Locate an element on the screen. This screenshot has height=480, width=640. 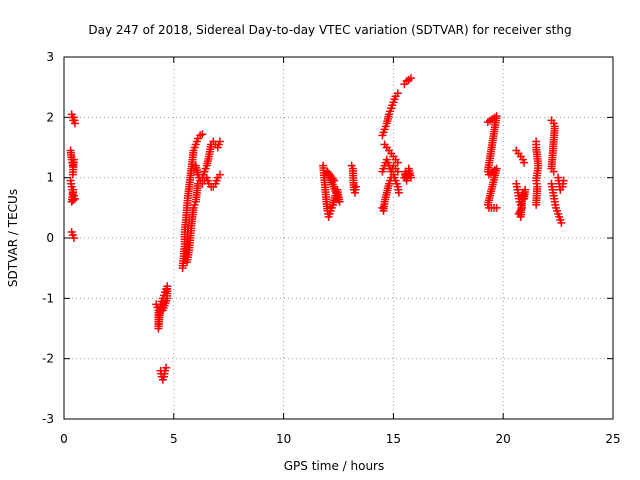
x-tick-label: 10 is located at coordinates (283, 439).